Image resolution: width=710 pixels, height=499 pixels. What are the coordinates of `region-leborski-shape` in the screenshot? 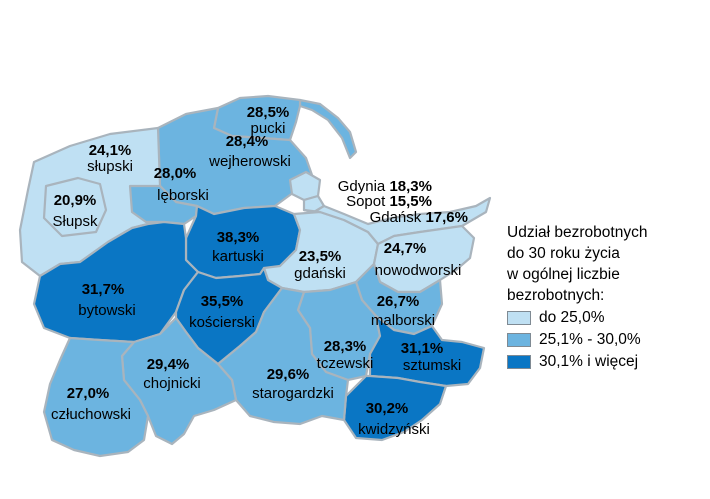 It's located at (163, 205).